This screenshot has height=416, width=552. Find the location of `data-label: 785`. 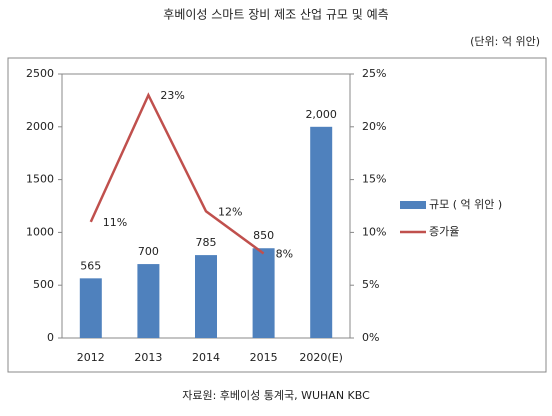

data-label: 785 is located at coordinates (206, 242).